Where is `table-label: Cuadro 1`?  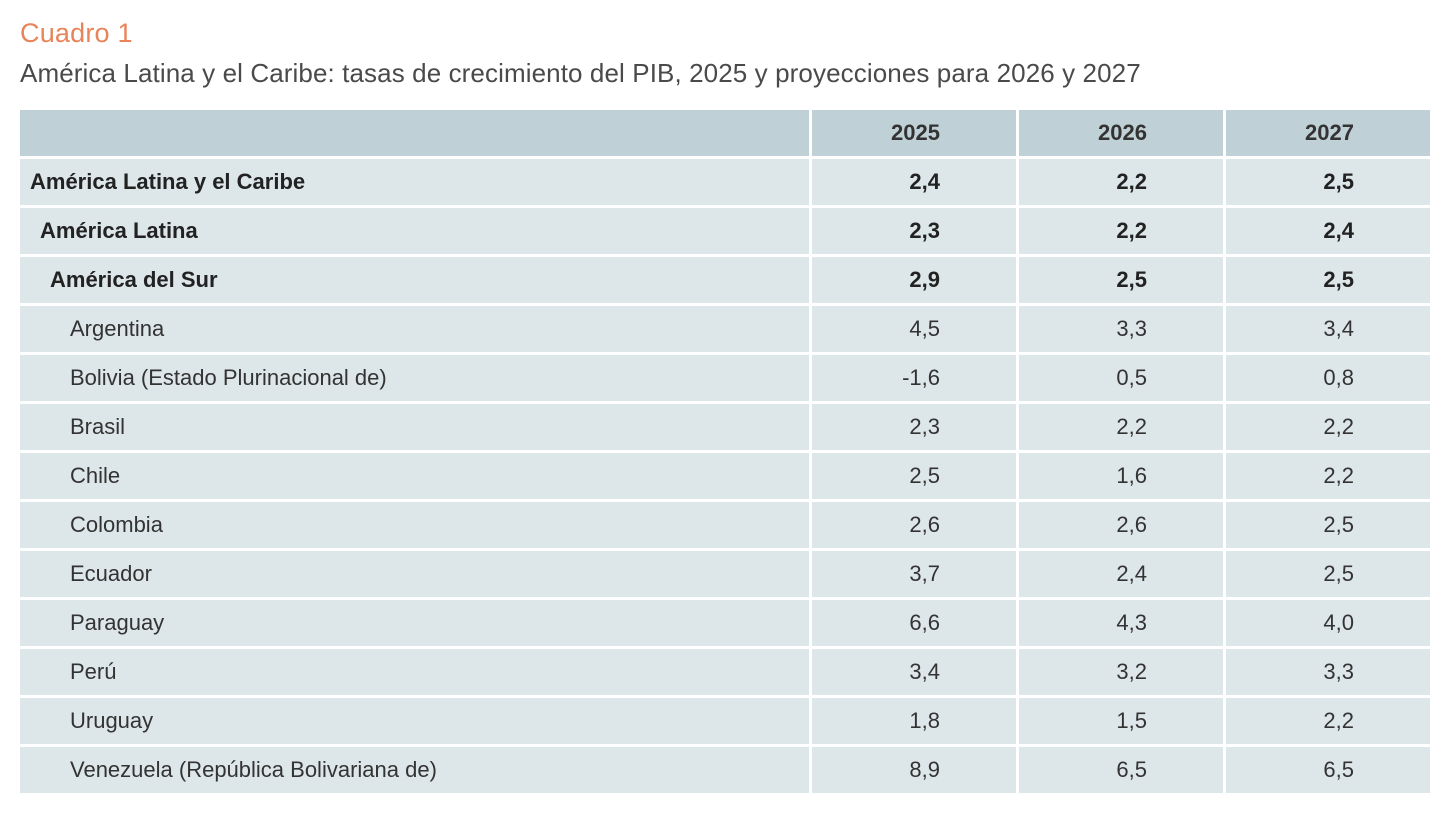
table-label: Cuadro 1 is located at coordinates (76, 33).